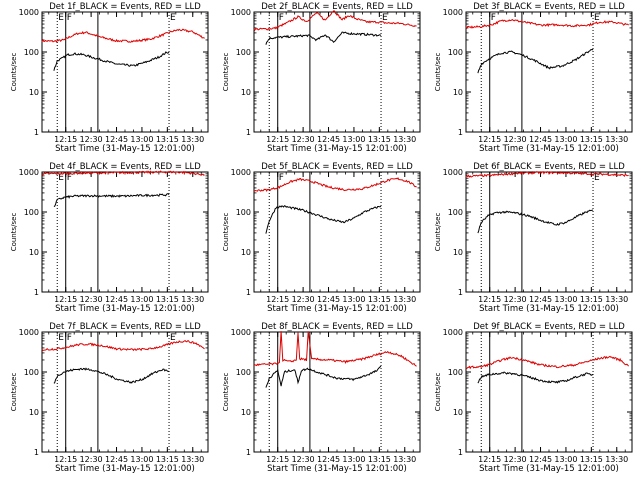  I want to click on panel-title: Det 6f_BLACK = Events, RED = LLD, so click(549, 167).